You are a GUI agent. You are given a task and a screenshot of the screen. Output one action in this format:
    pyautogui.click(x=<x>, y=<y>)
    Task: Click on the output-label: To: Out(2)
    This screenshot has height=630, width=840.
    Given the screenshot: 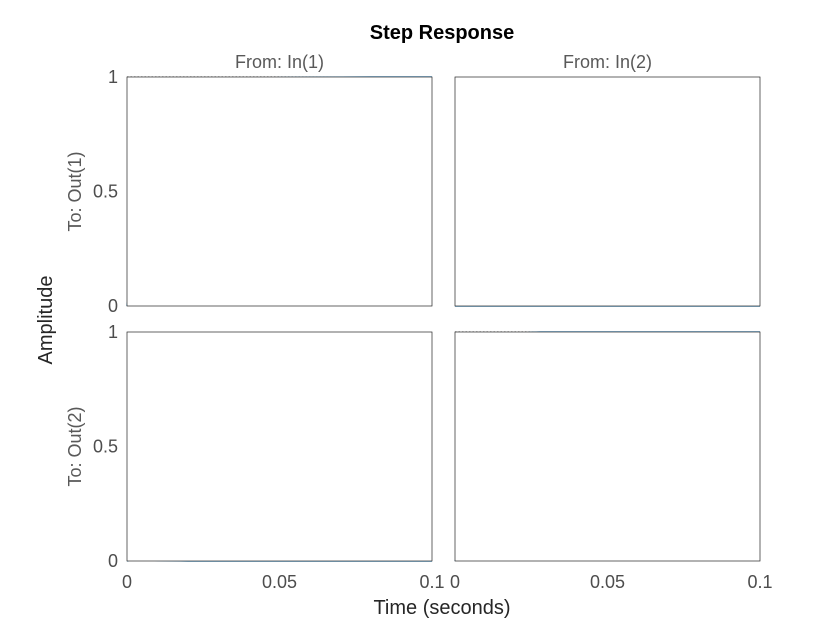 What is the action you would take?
    pyautogui.click(x=75, y=446)
    